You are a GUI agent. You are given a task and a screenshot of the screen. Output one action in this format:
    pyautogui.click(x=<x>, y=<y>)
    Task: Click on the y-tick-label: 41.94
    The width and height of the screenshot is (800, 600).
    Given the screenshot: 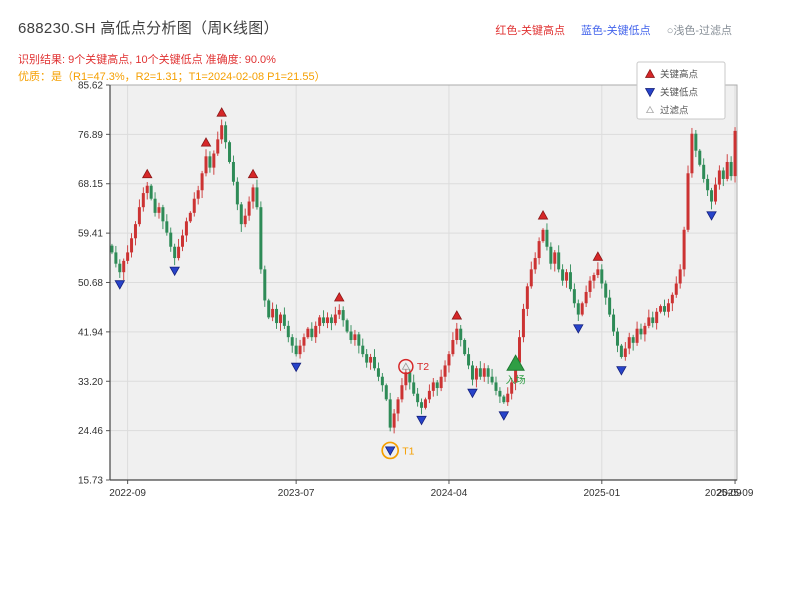 What is the action you would take?
    pyautogui.click(x=90, y=332)
    